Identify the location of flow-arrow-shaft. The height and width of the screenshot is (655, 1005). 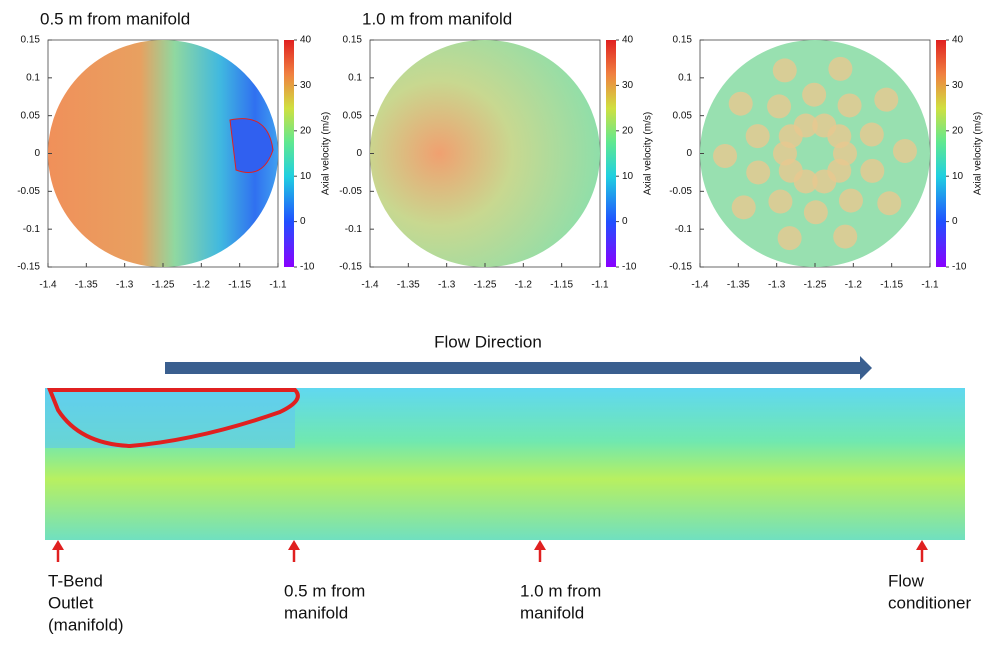
(515, 368).